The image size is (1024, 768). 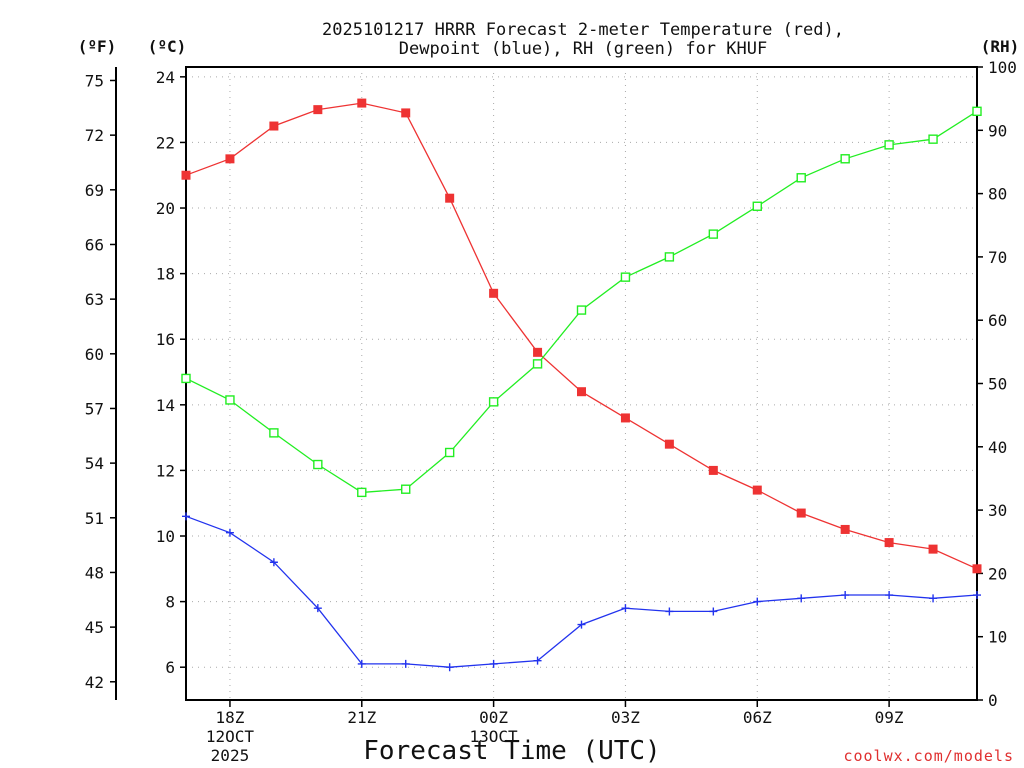 What do you see at coordinates (230, 736) in the screenshot?
I see `x-tick-date: 12OCT` at bounding box center [230, 736].